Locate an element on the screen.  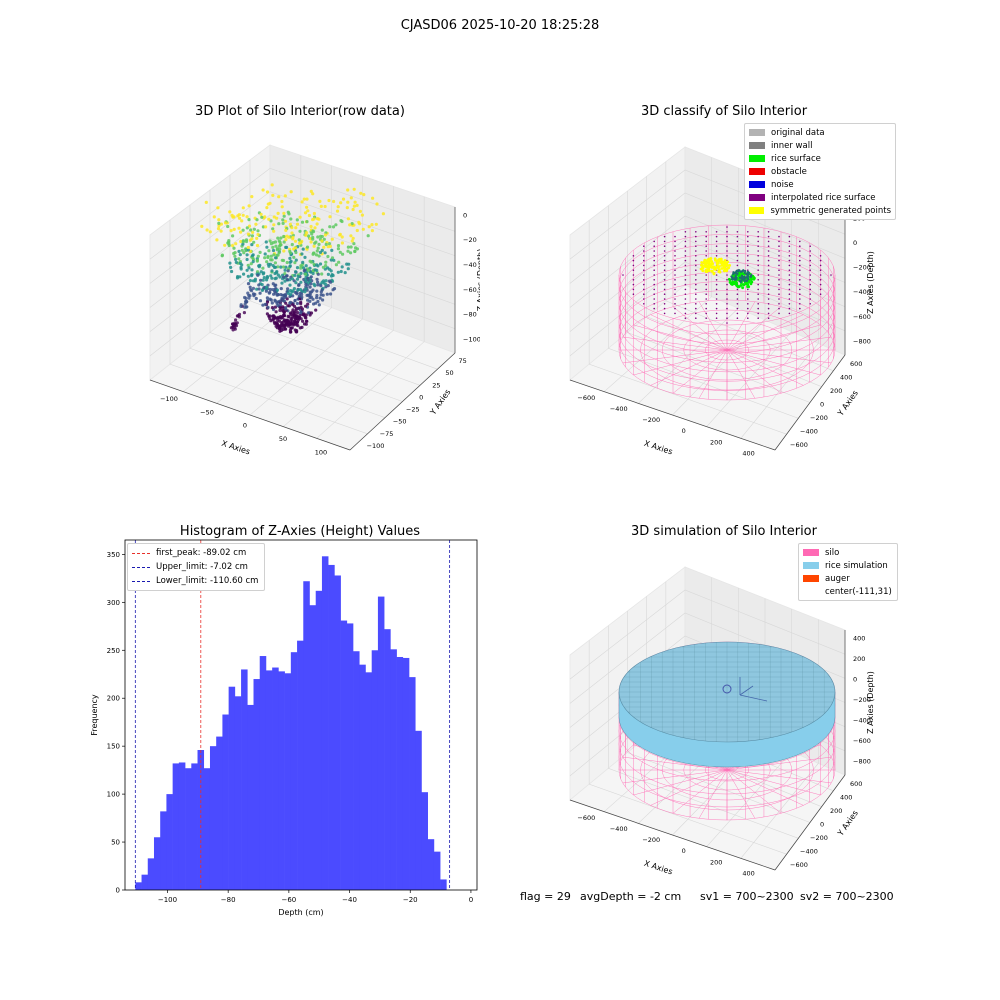
panel2-y-tick: −600 is located at coordinates (799, 445).